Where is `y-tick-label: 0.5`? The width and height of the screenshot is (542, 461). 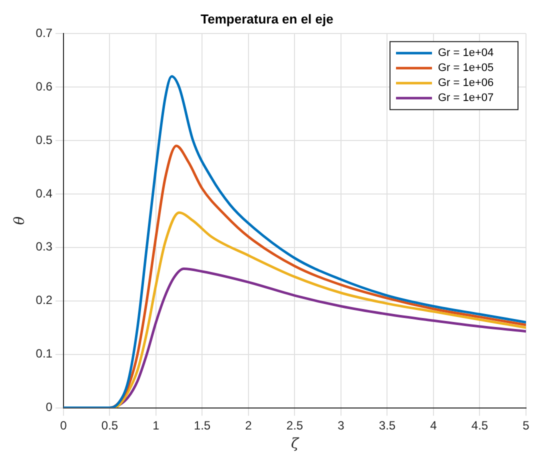 y-tick-label: 0.5 is located at coordinates (44, 139).